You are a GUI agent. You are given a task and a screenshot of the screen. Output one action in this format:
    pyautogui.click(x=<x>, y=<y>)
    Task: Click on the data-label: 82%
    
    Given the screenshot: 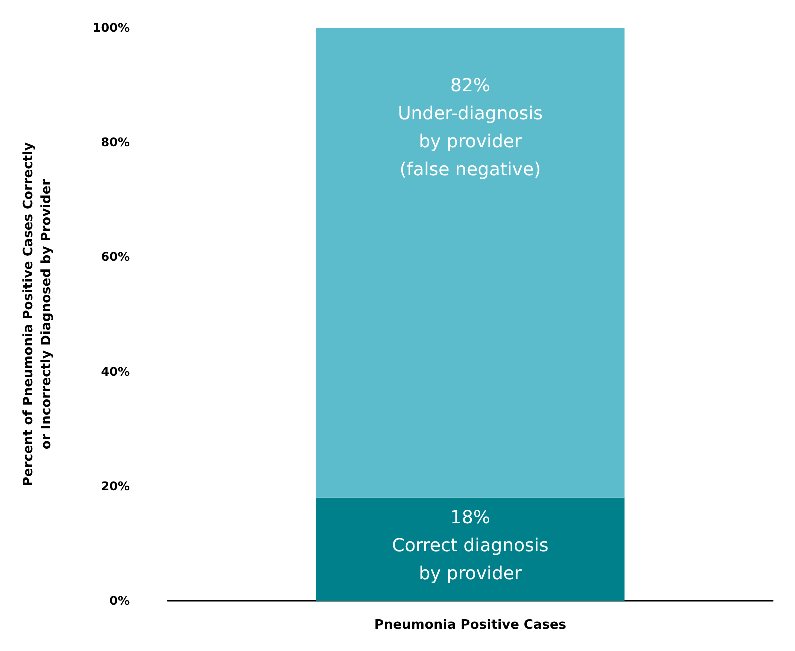 What is the action you would take?
    pyautogui.click(x=470, y=86)
    